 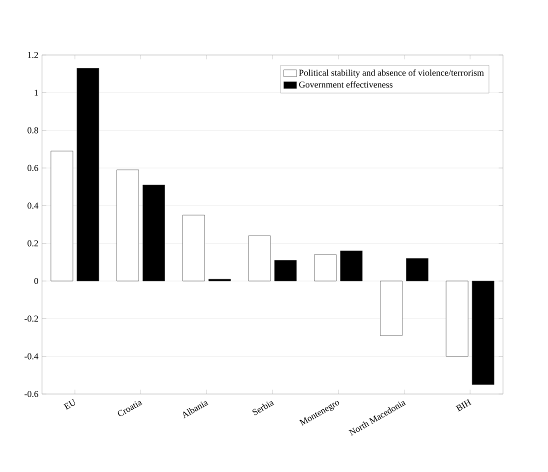 What do you see at coordinates (31, 319) in the screenshot?
I see `y-tick-label: -0.2` at bounding box center [31, 319].